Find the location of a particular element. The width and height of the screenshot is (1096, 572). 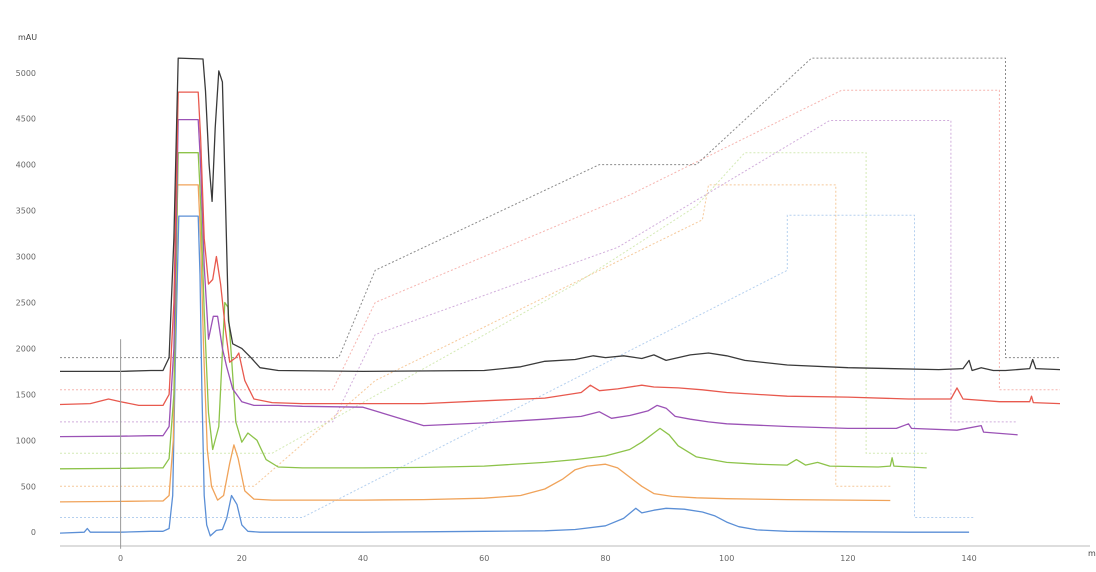

y-tick-label: 3500 is located at coordinates (26, 211).